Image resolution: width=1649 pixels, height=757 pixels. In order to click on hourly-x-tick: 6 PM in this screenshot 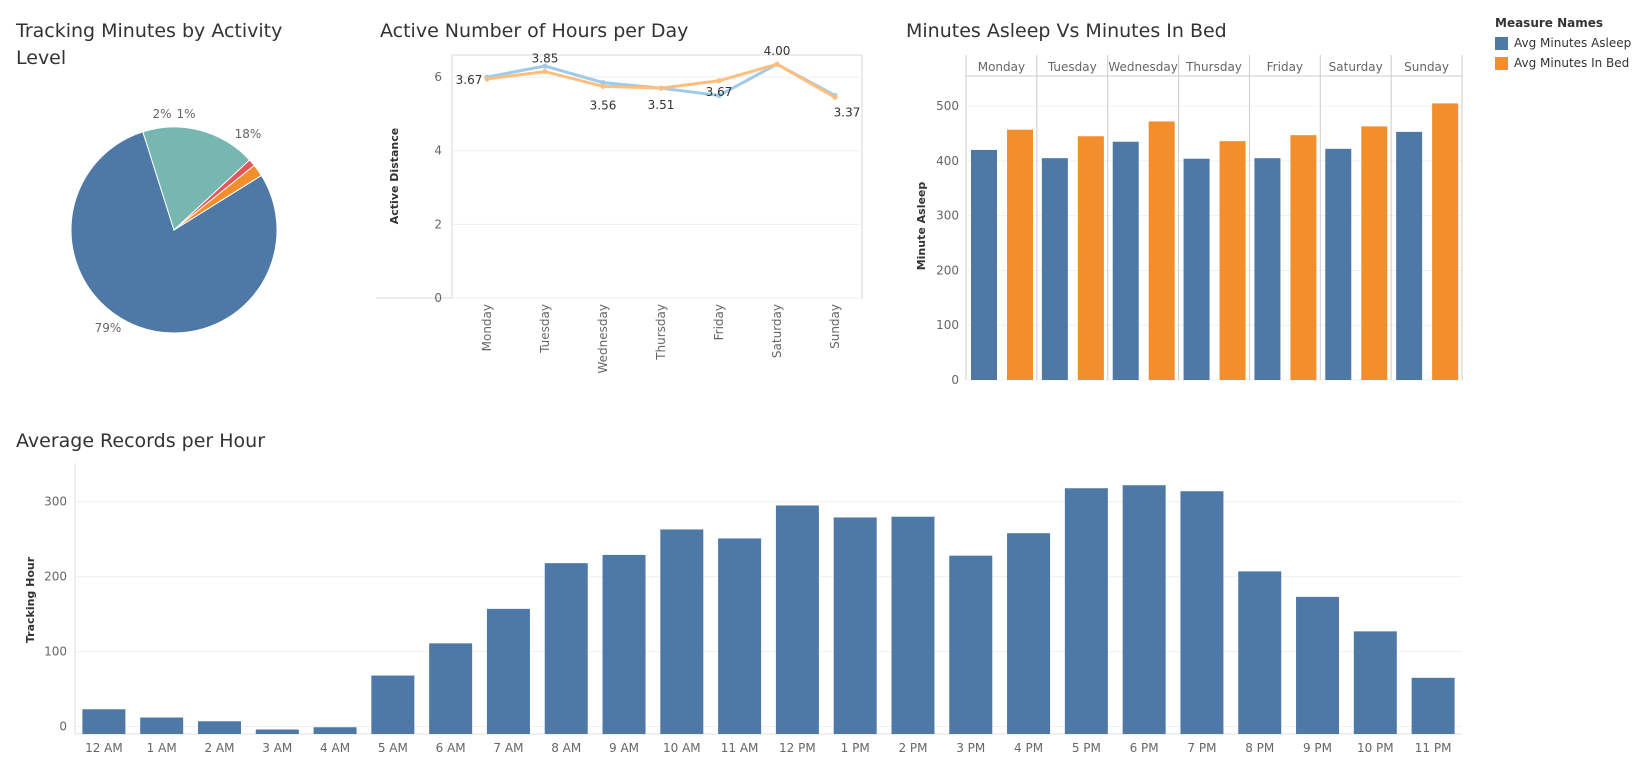, I will do `click(1144, 748)`.